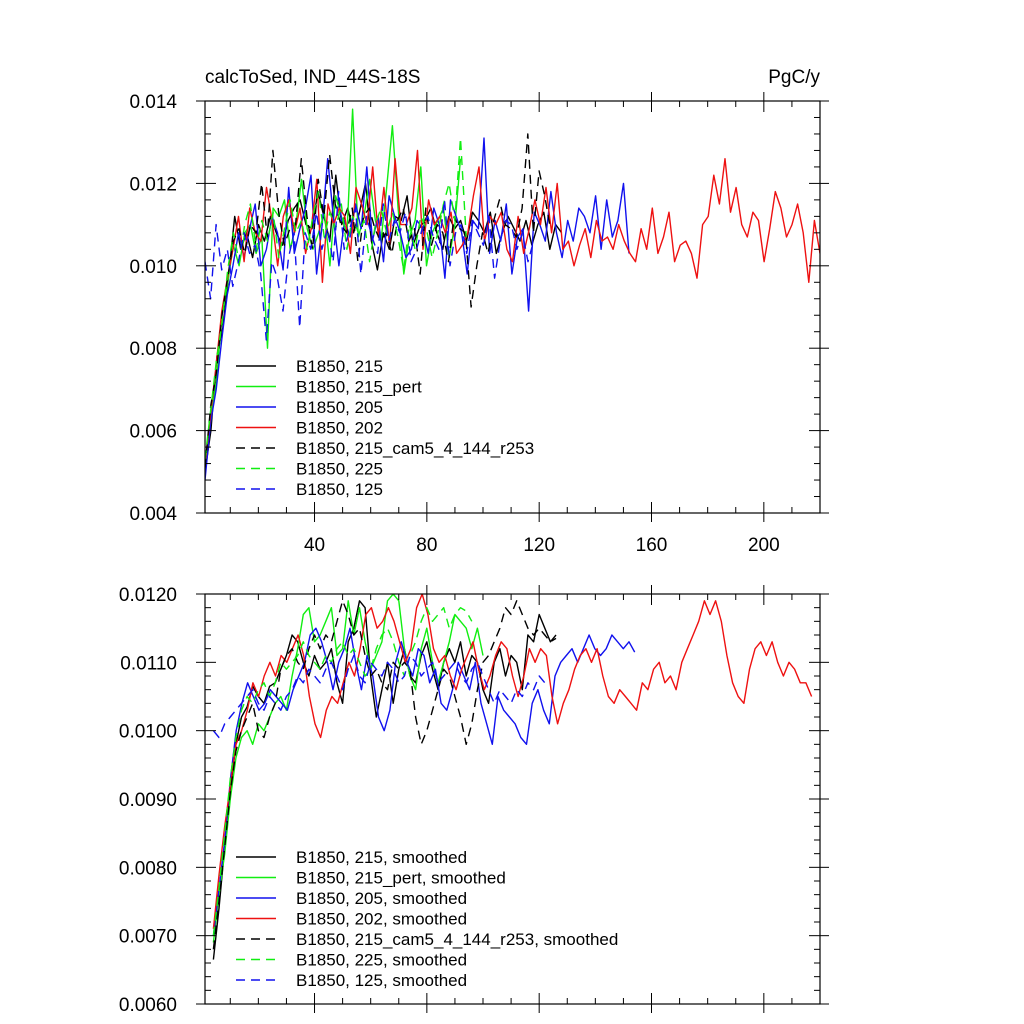  I want to click on bottom-legend-label: B1850, 225, smoothed, so click(381, 960).